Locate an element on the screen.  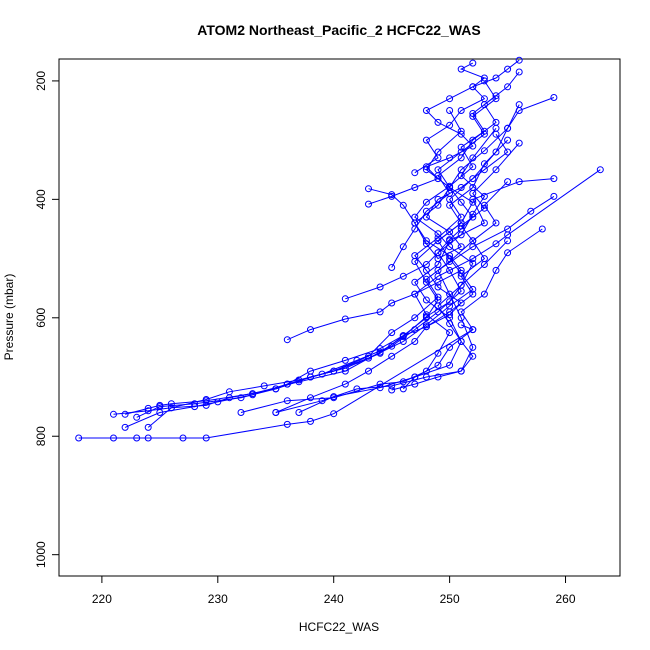
y-tick-label: 1000 is located at coordinates (41, 554).